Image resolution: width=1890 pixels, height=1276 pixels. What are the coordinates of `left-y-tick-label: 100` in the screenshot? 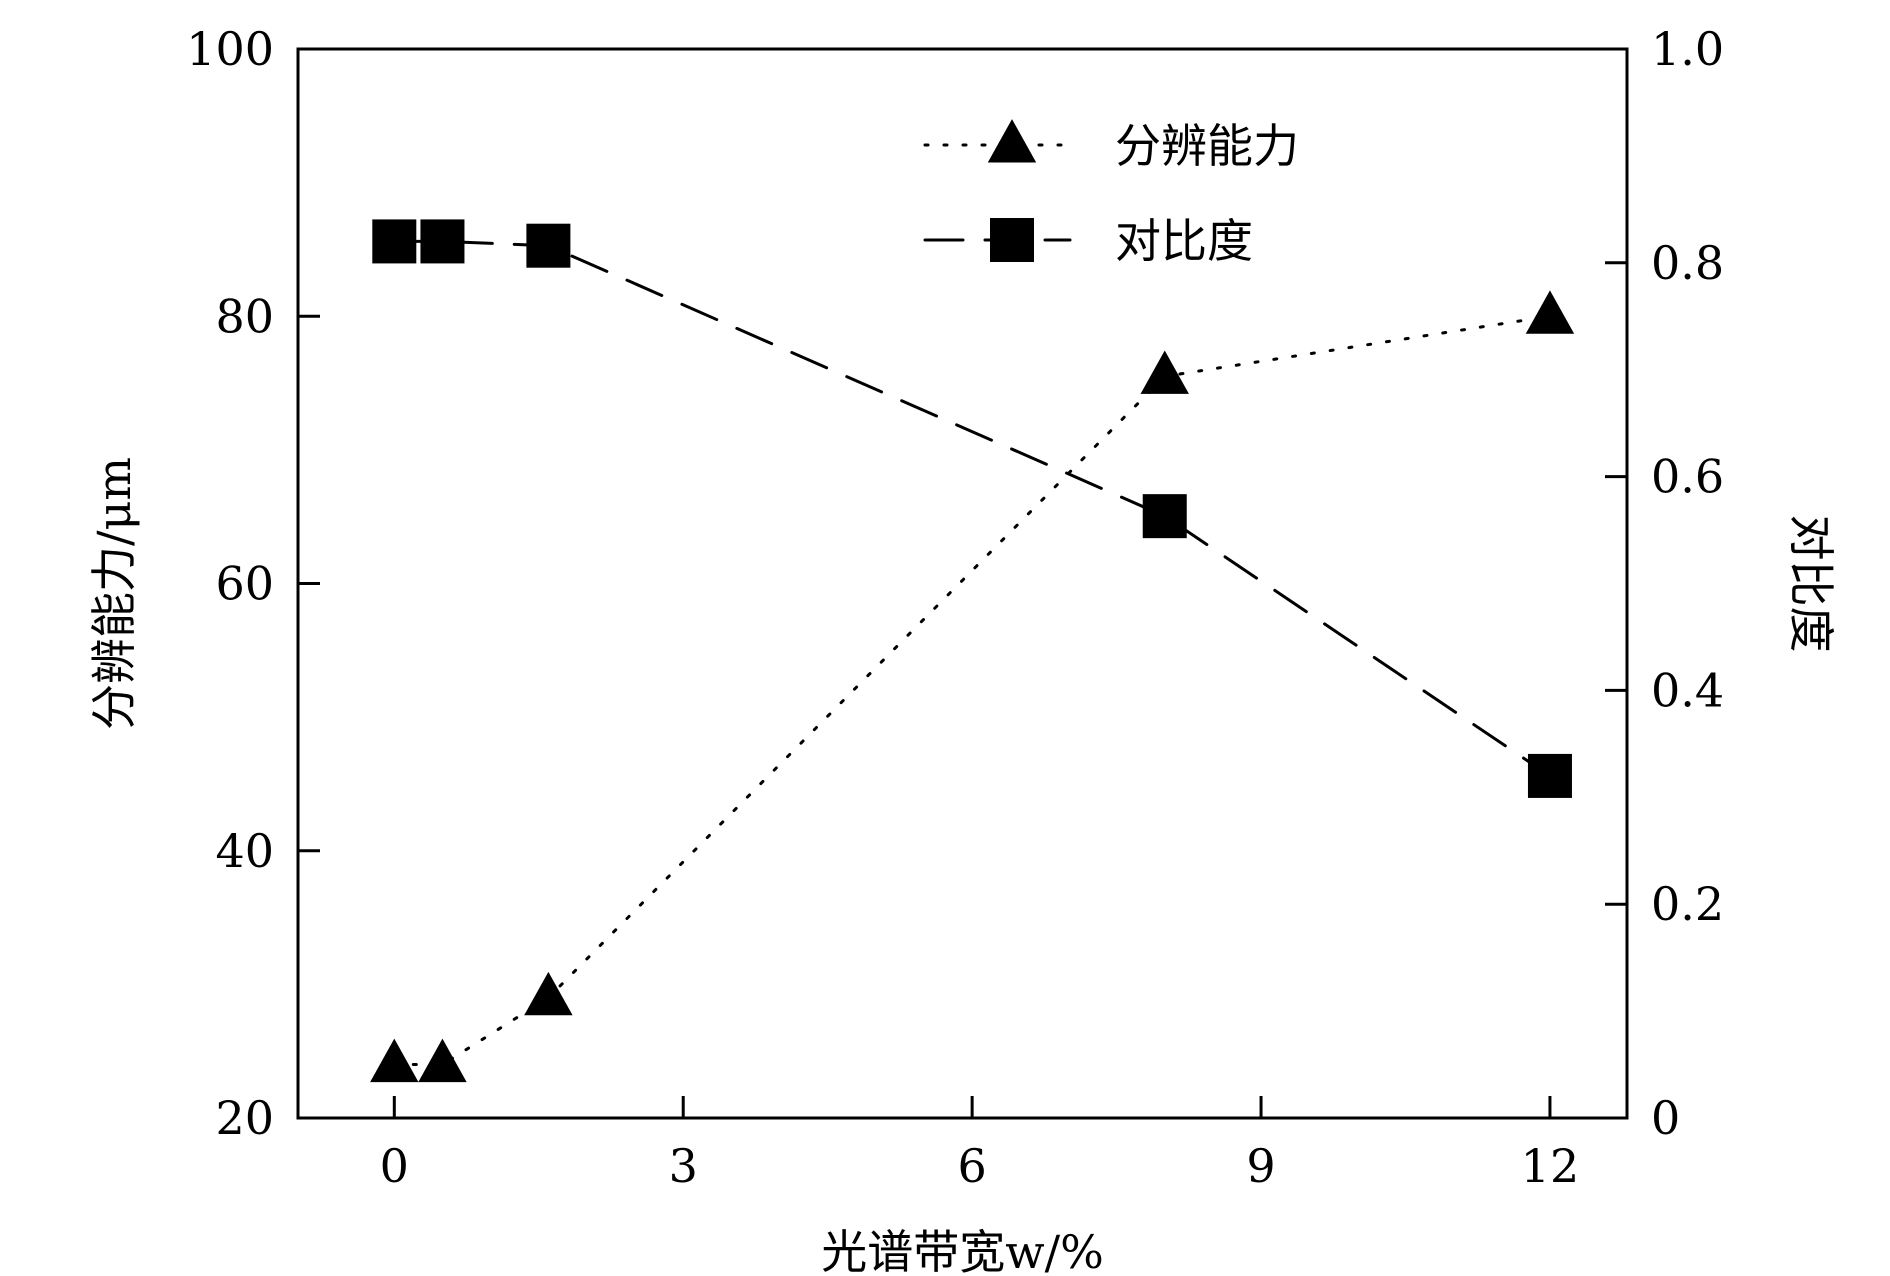 It's located at (230, 49).